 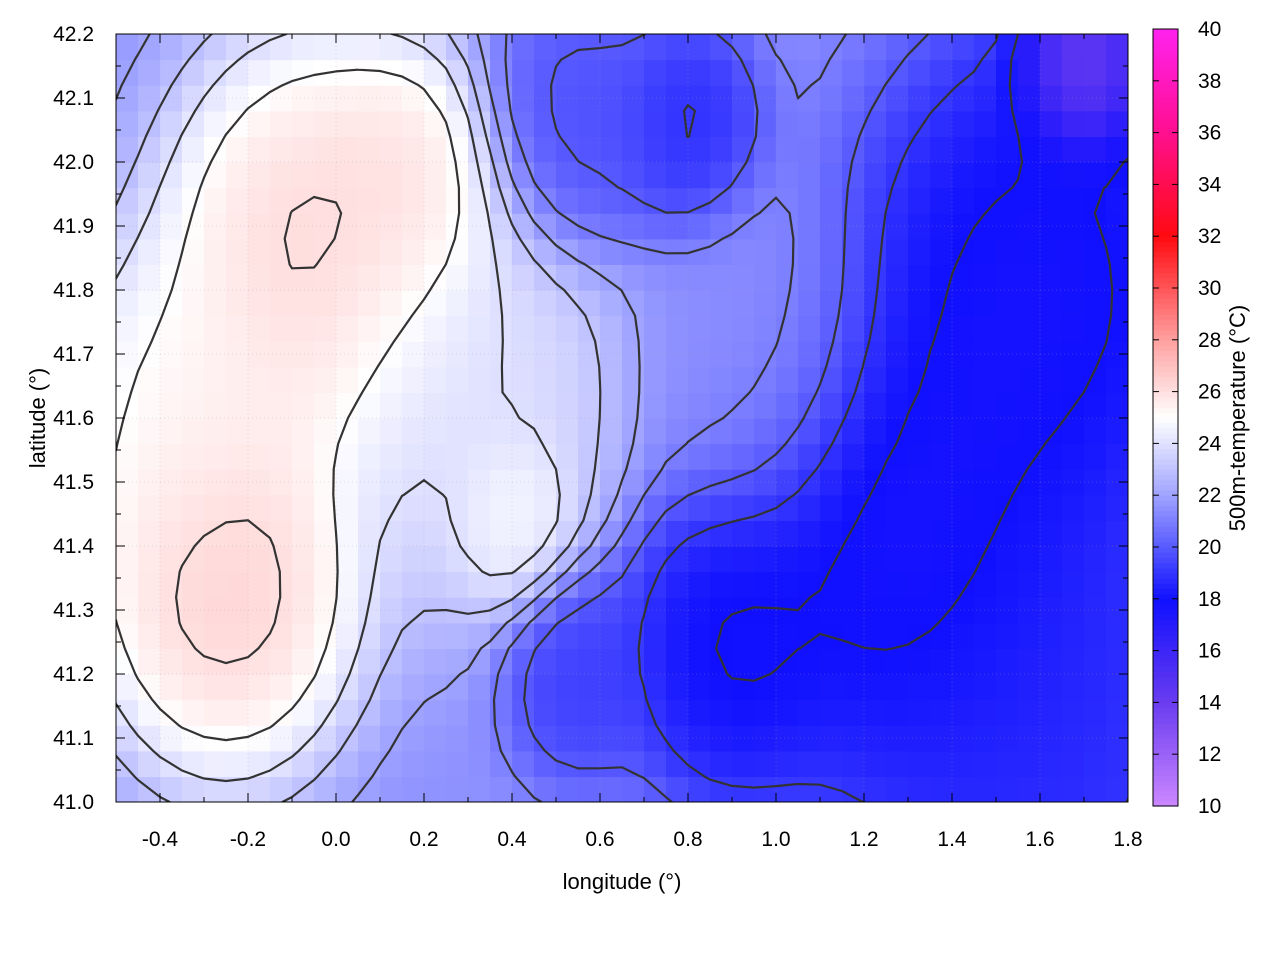 I want to click on colorbar-tick-label: 40, so click(x=1209, y=29).